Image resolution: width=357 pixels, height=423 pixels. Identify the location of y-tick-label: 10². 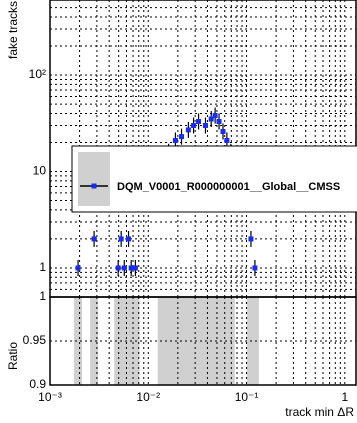
(37, 74).